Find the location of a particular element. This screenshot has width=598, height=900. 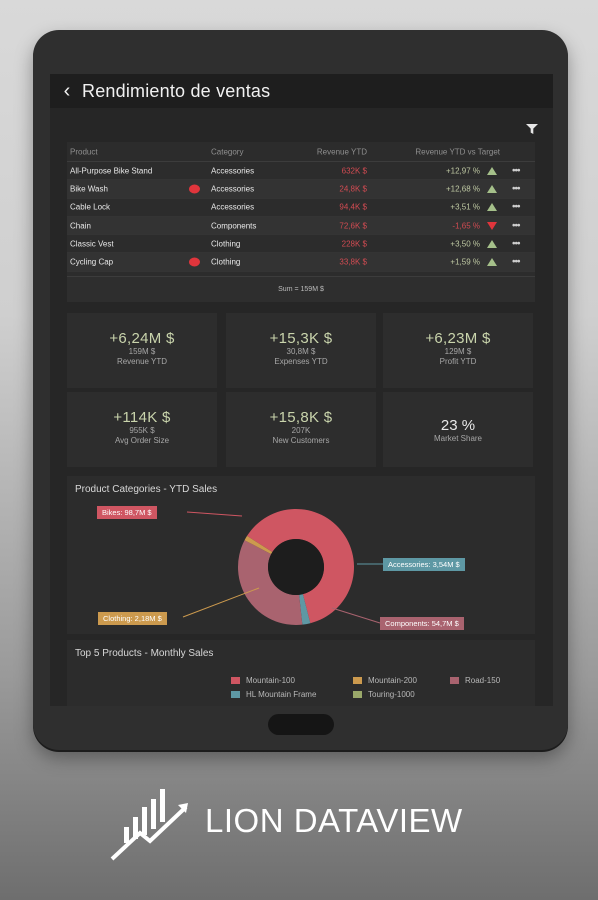

legend-item: Mountain-200 is located at coordinates (385, 680).